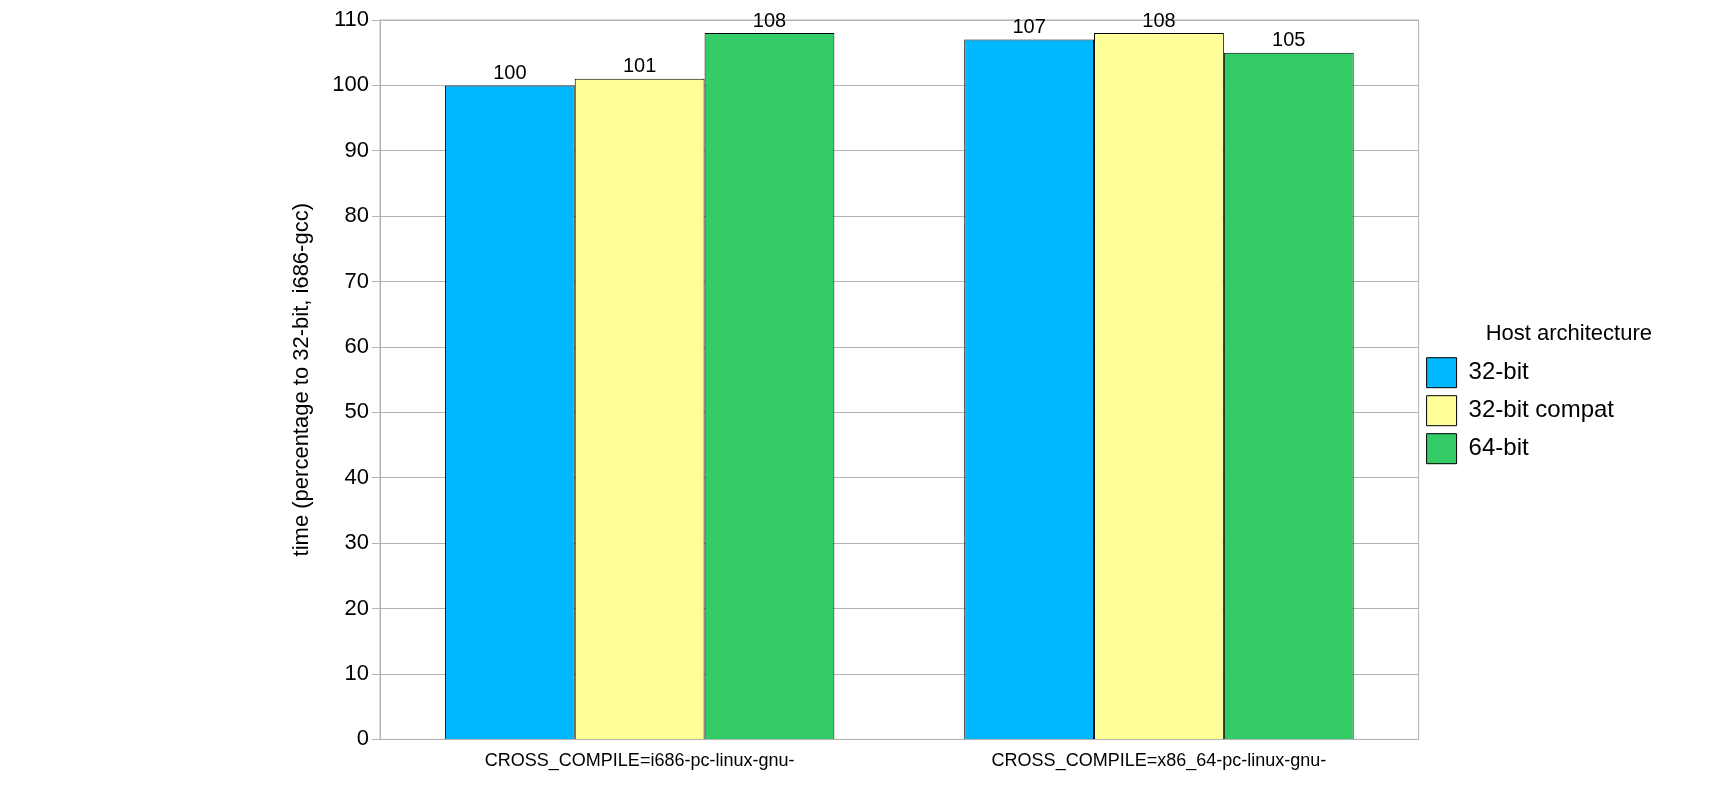 This screenshot has height=785, width=1727. Describe the element at coordinates (639, 761) in the screenshot. I see `x-tick-label: CROSS_COMPILE=i686-pc-linux-gnu-` at that location.